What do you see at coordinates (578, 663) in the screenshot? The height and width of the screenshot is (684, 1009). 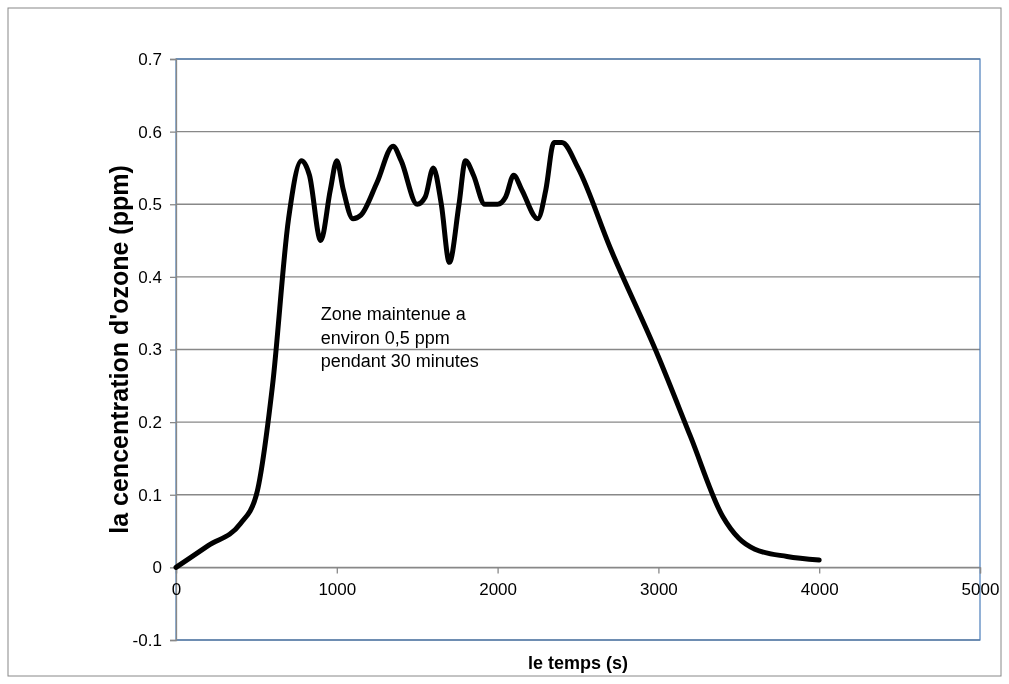 I see `x-axis-title: le temps (s)` at bounding box center [578, 663].